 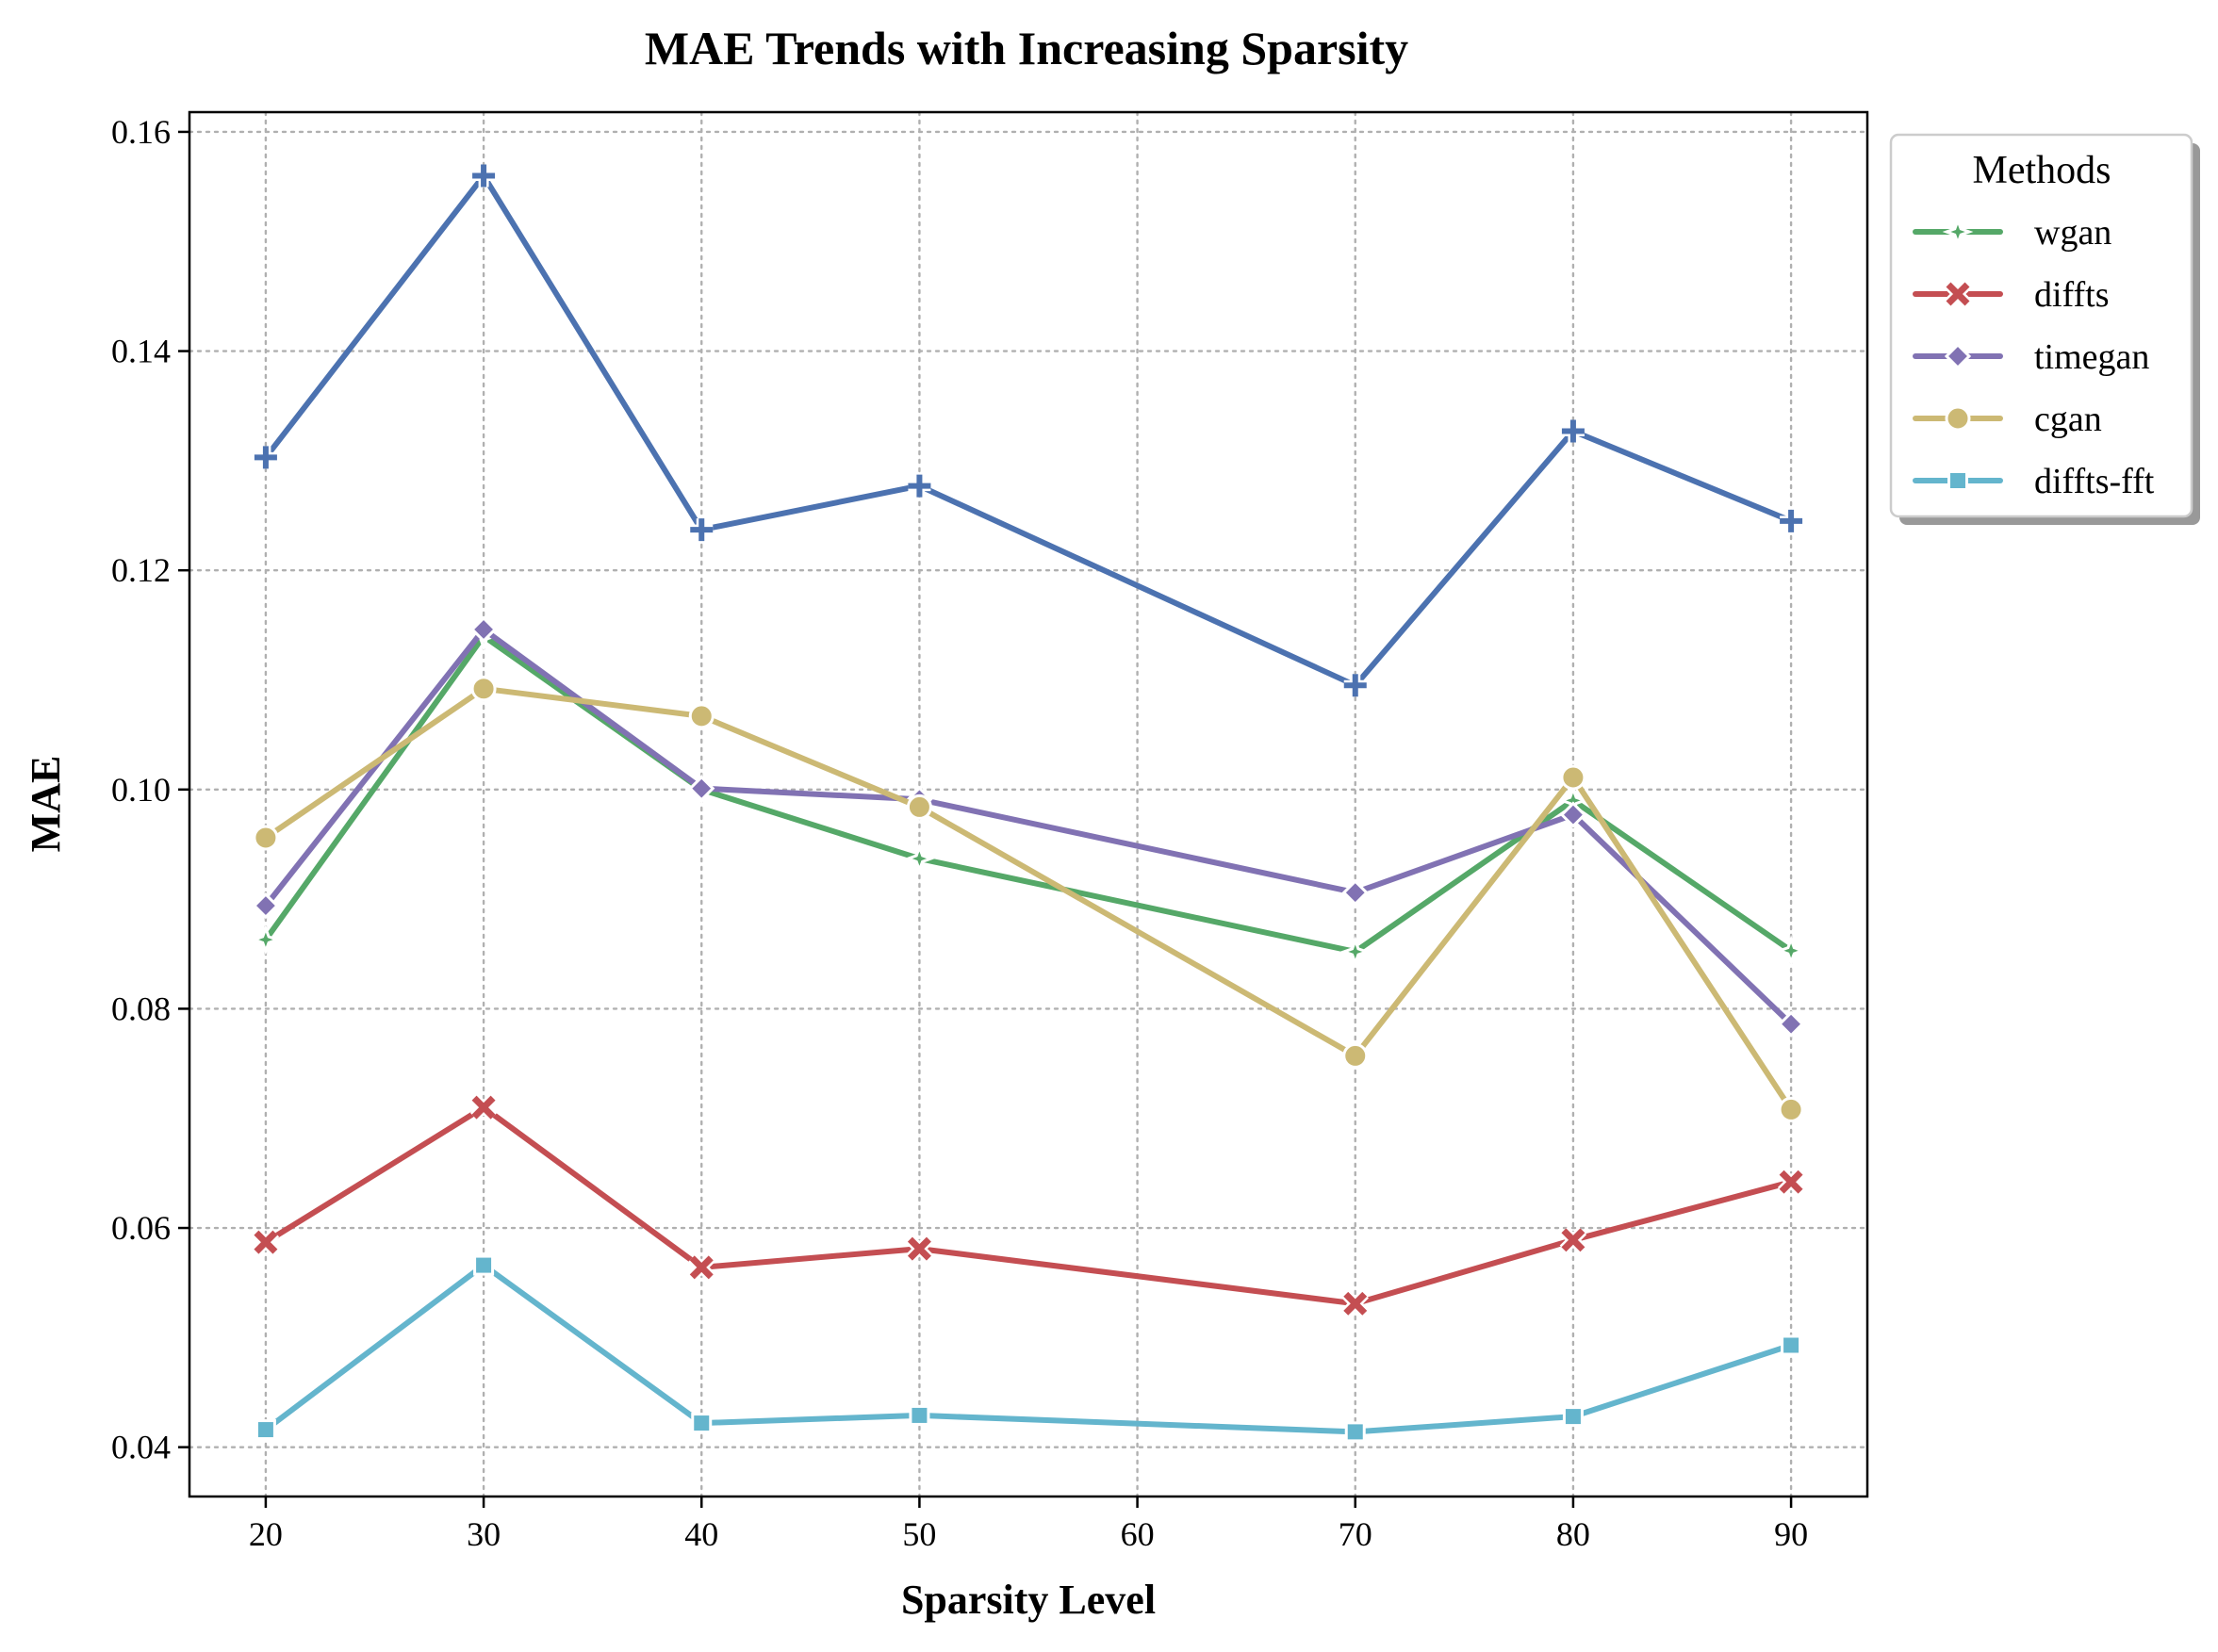 I want to click on x-tick-label: 70, so click(x=1355, y=1534).